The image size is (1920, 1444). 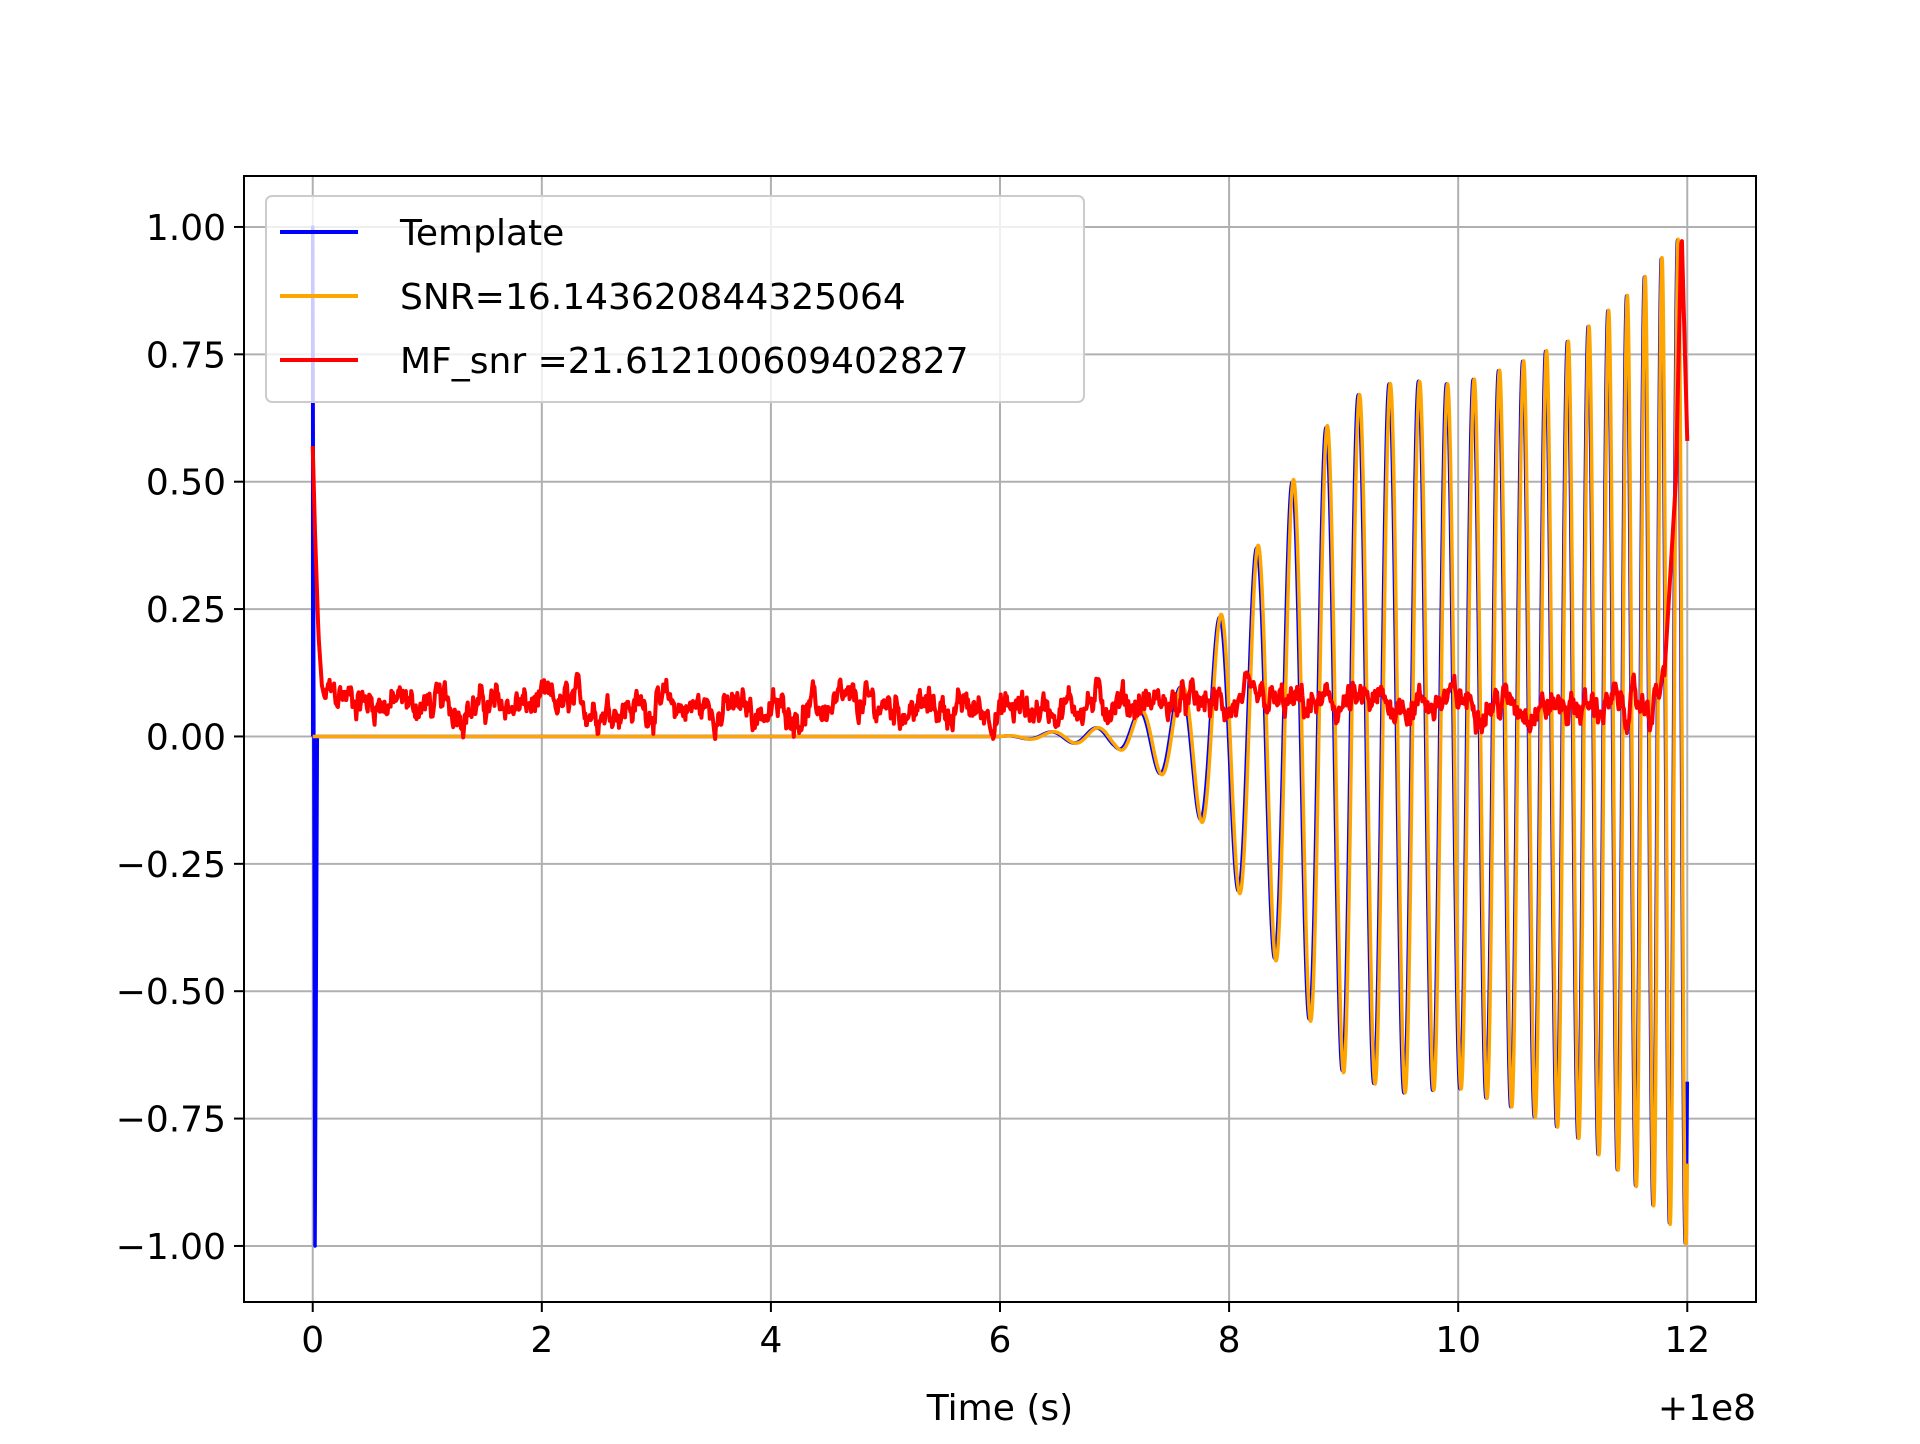 What do you see at coordinates (1458, 1340) in the screenshot?
I see `x-tick-label: 10` at bounding box center [1458, 1340].